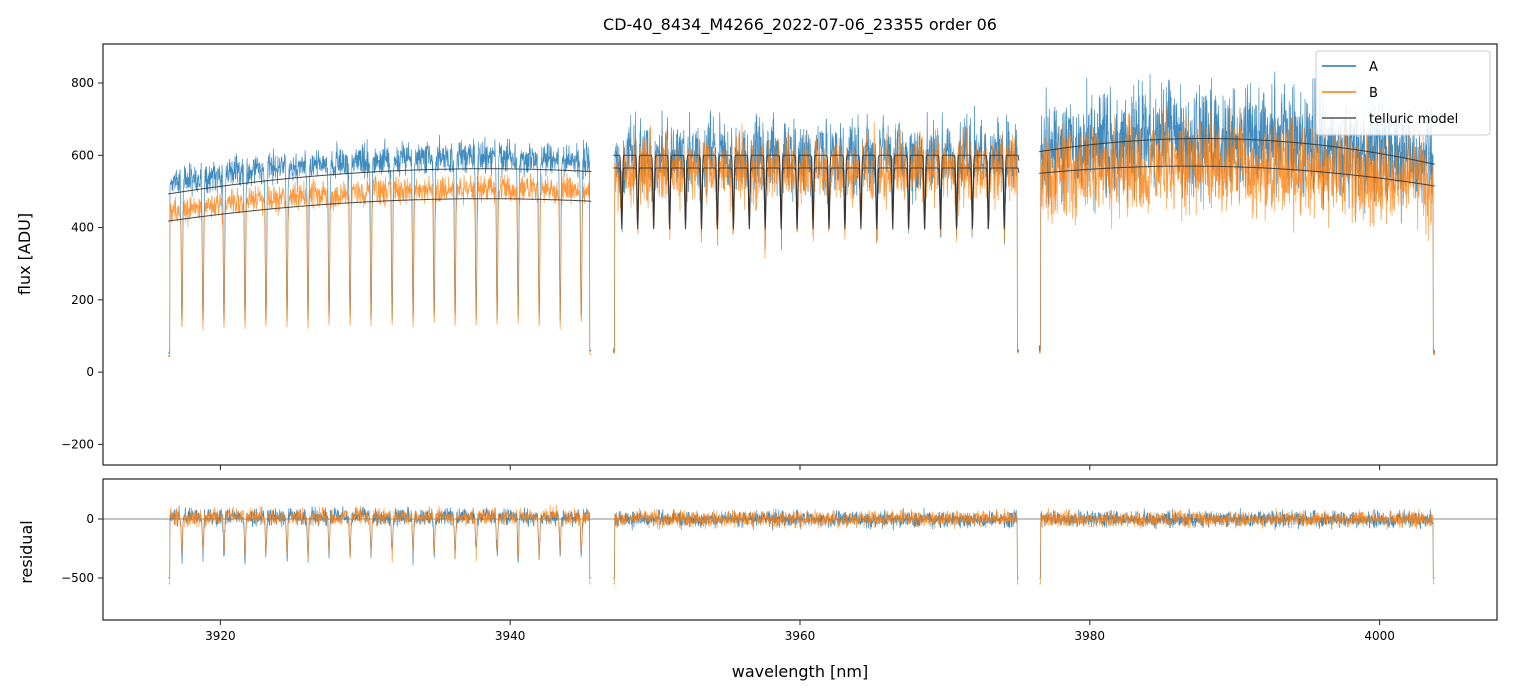 The image size is (1513, 696). I want to click on x-tick-label: 3980, so click(1090, 636).